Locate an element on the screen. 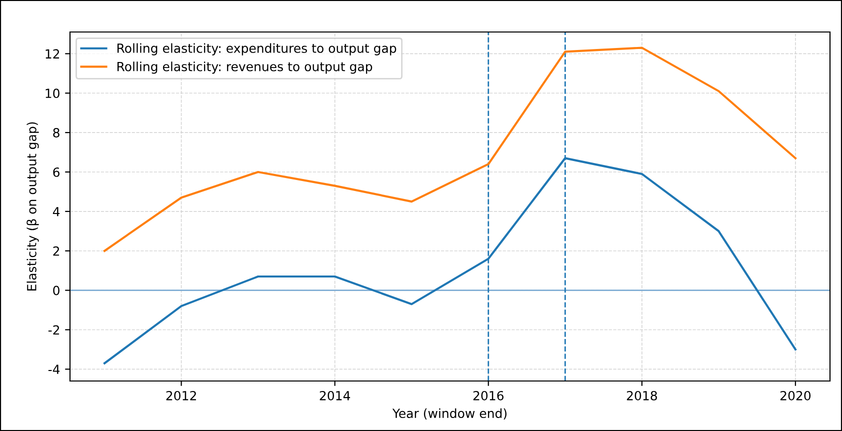  y-axis-title: Elasticity (β on output gap) is located at coordinates (32, 206).